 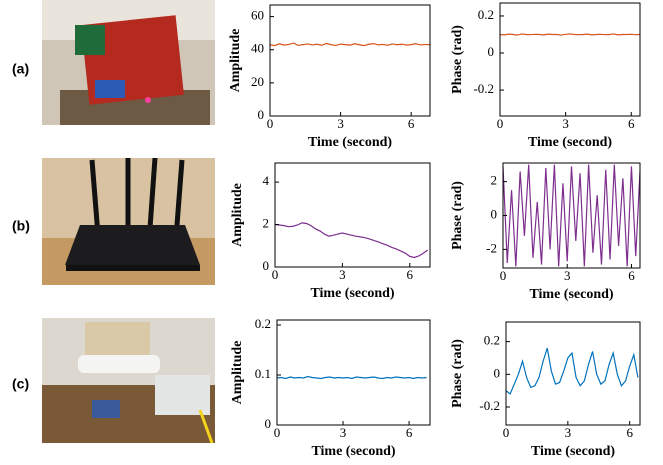 I want to click on y-tick-label: 20, so click(x=257, y=81).